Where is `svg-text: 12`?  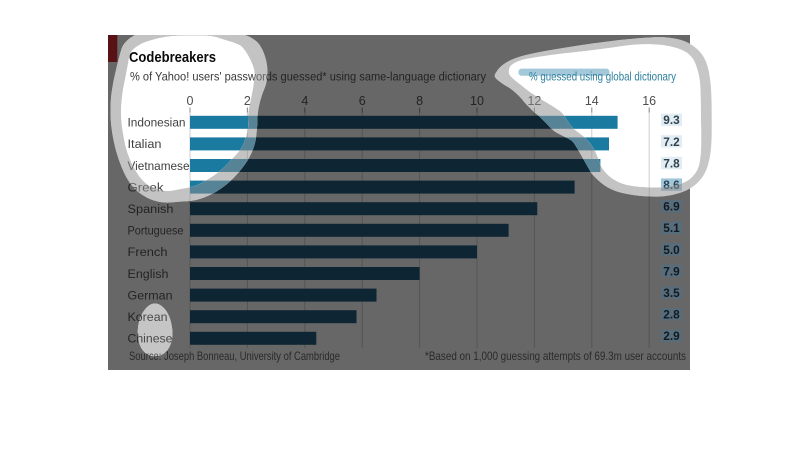
svg-text: 12 is located at coordinates (534, 101).